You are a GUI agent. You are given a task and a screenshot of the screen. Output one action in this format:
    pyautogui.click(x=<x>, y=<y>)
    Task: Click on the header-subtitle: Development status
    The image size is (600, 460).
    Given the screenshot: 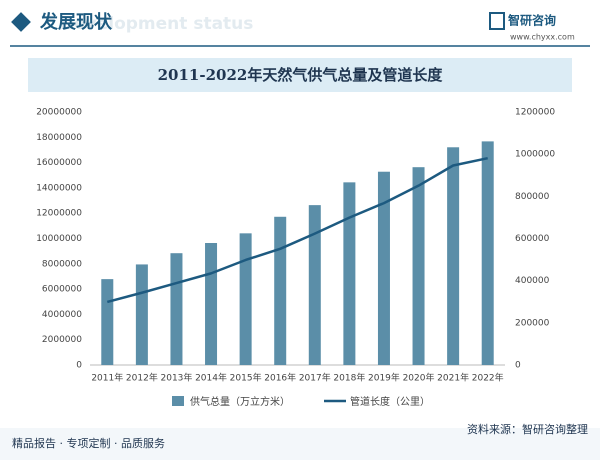 What is the action you would take?
    pyautogui.click(x=156, y=24)
    